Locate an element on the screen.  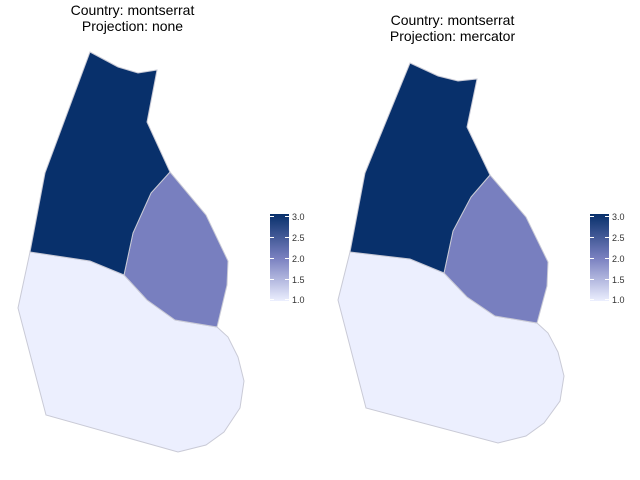
panel-title: Country: montserrat Projection: none is located at coordinates (132, 18).